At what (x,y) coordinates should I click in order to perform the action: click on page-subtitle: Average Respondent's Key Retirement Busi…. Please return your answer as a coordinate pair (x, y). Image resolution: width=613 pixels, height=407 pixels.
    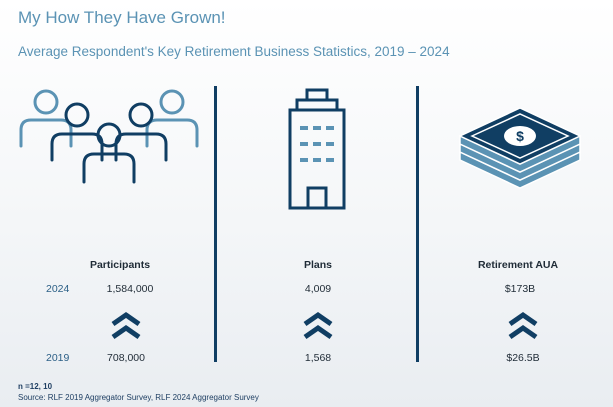
    Looking at the image, I should click on (234, 51).